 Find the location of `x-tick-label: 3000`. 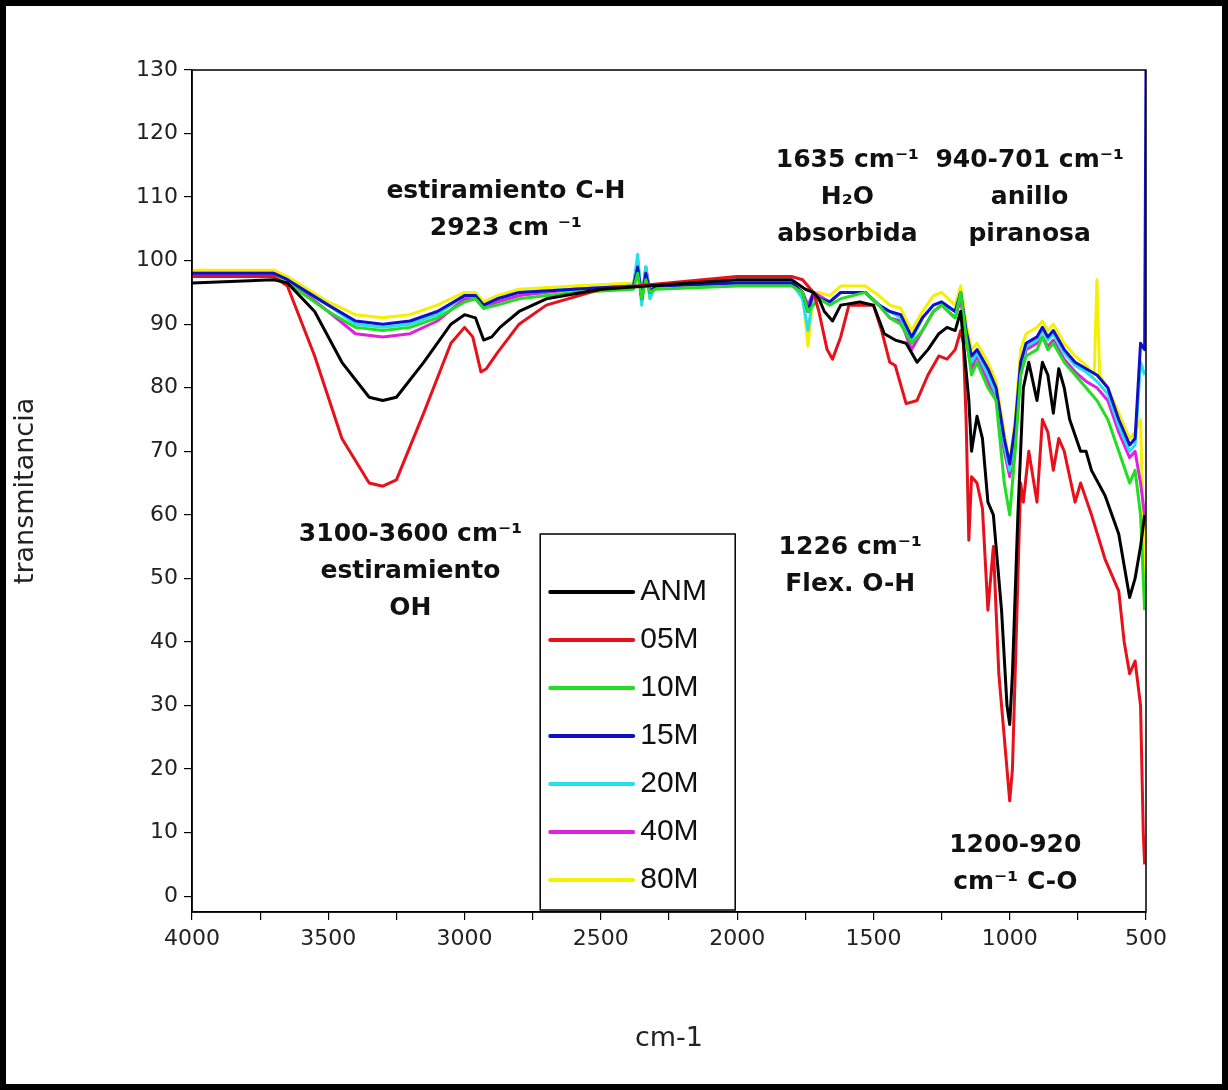

x-tick-label: 3000 is located at coordinates (464, 937).